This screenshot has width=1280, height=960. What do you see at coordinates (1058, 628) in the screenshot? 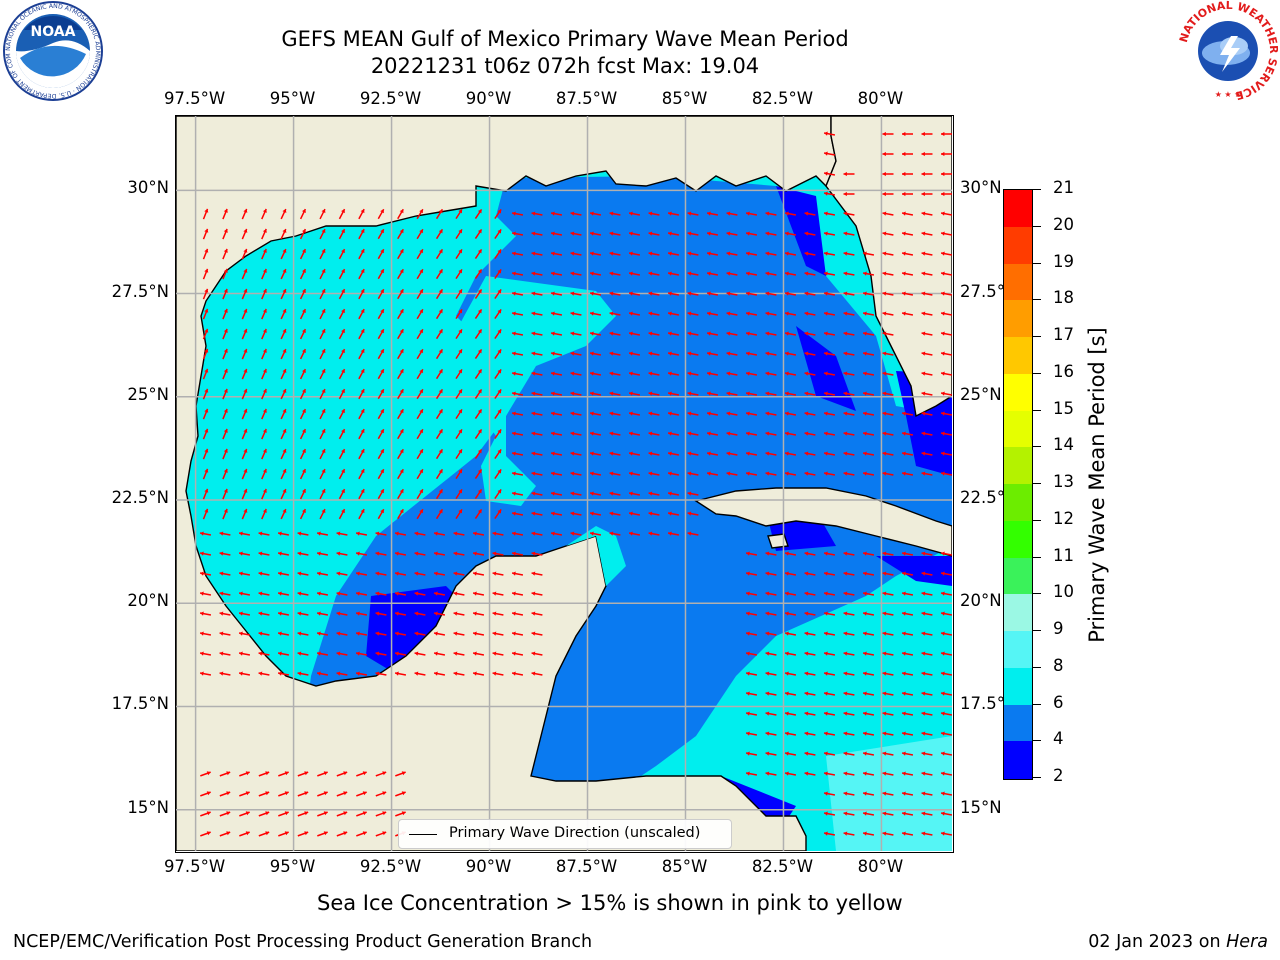
I see `colorbar-tick-label: 9` at bounding box center [1058, 628].